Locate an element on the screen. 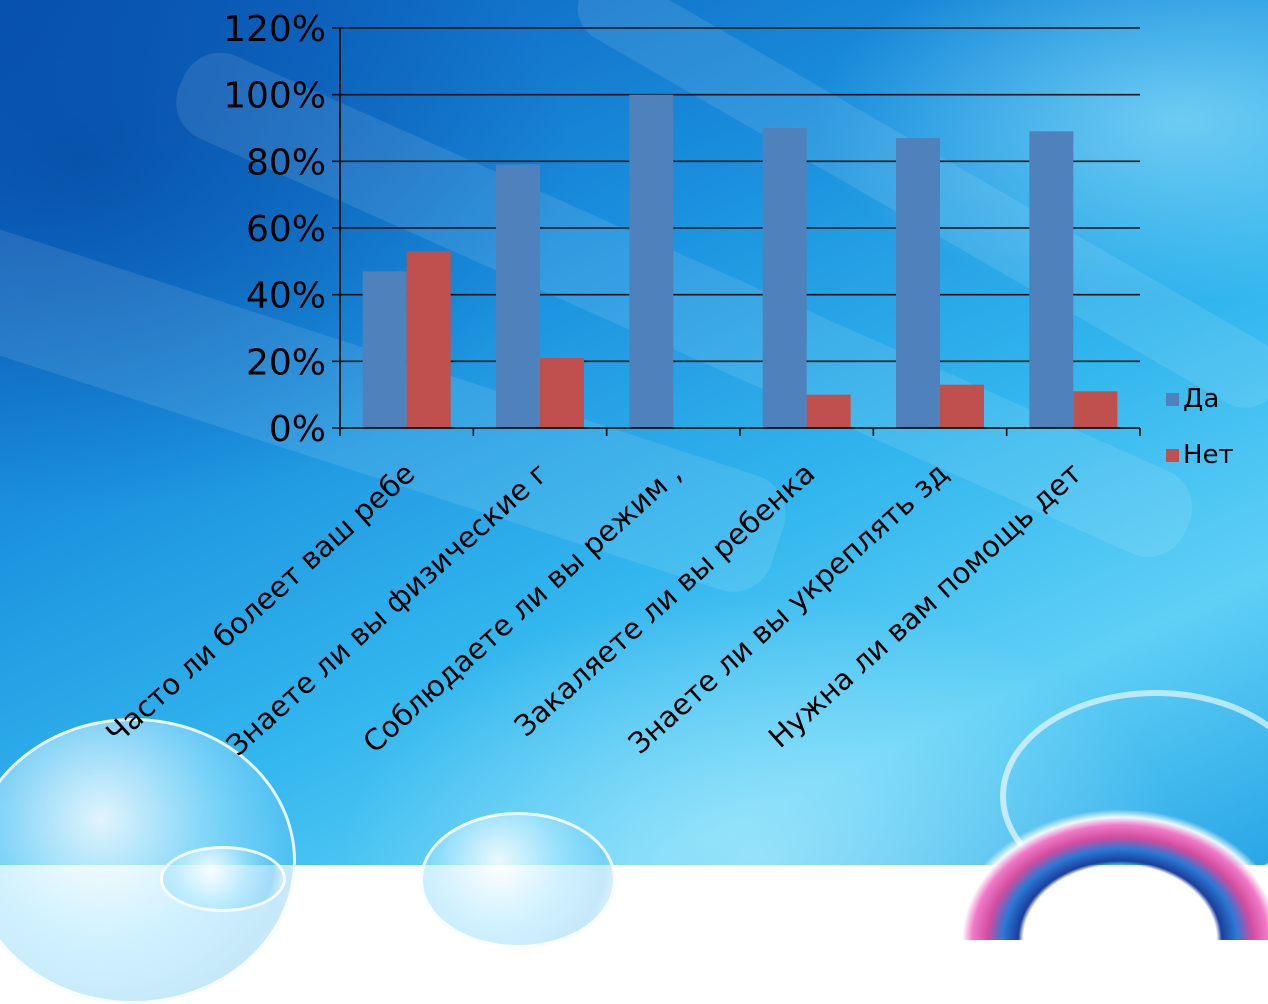 This screenshot has width=1268, height=1004. y-tick-label: 60% is located at coordinates (286, 229).